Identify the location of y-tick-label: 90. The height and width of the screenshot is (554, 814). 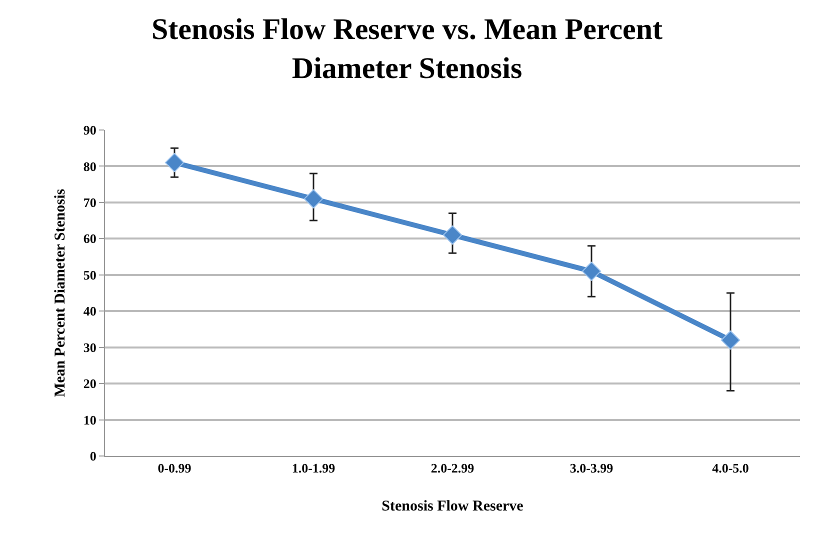
(89, 130).